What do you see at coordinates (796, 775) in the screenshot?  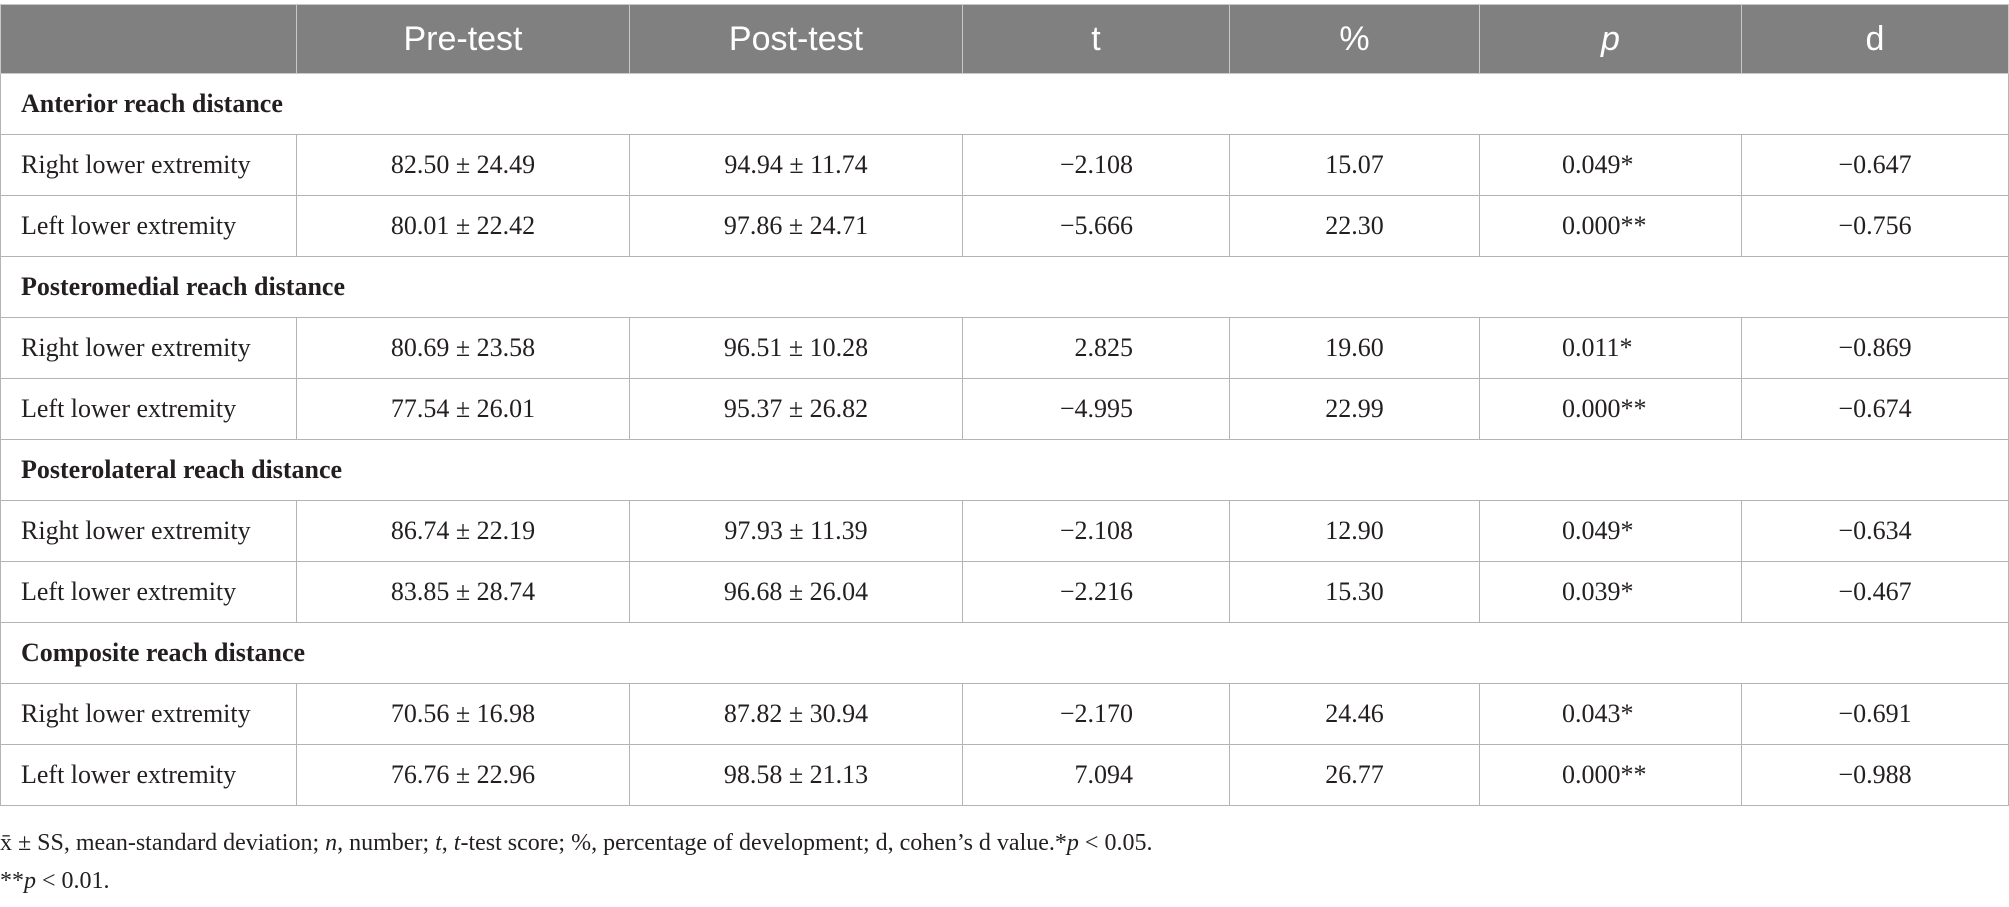 I see `post-test-cell: 98.58 ± 21.13` at bounding box center [796, 775].